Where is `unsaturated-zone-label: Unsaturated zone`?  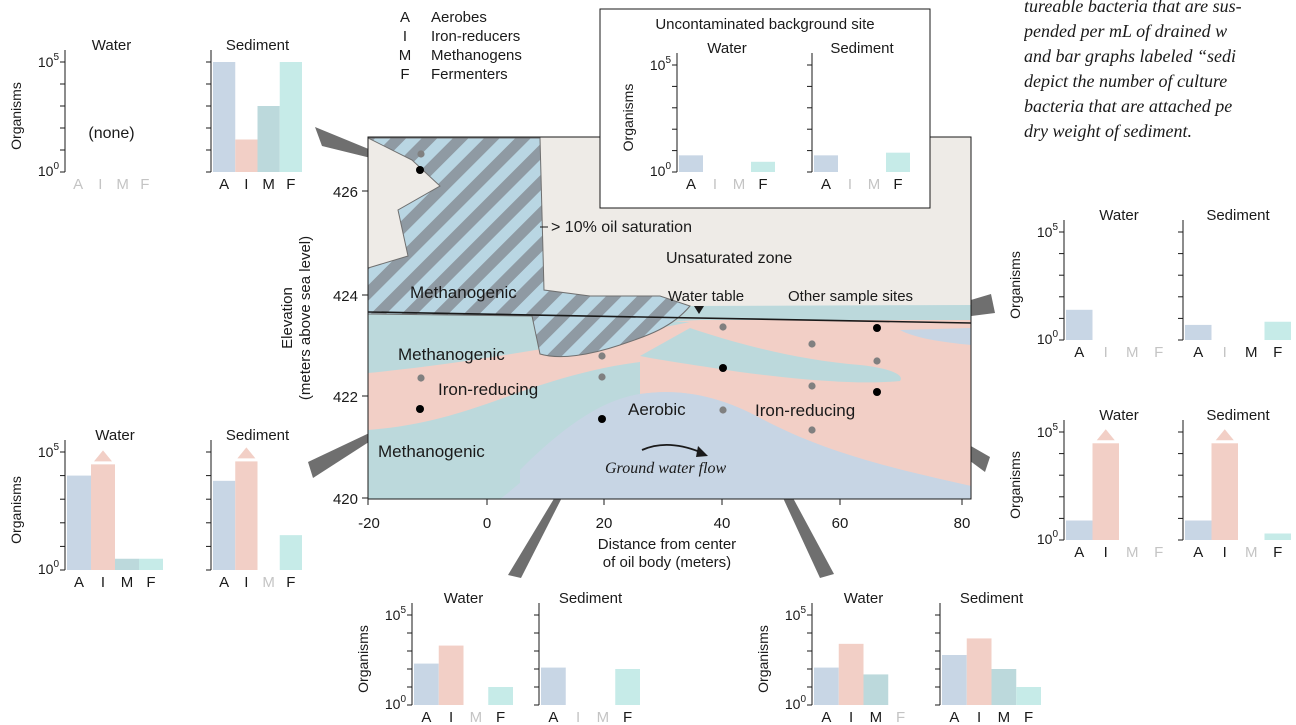 unsaturated-zone-label: Unsaturated zone is located at coordinates (729, 258).